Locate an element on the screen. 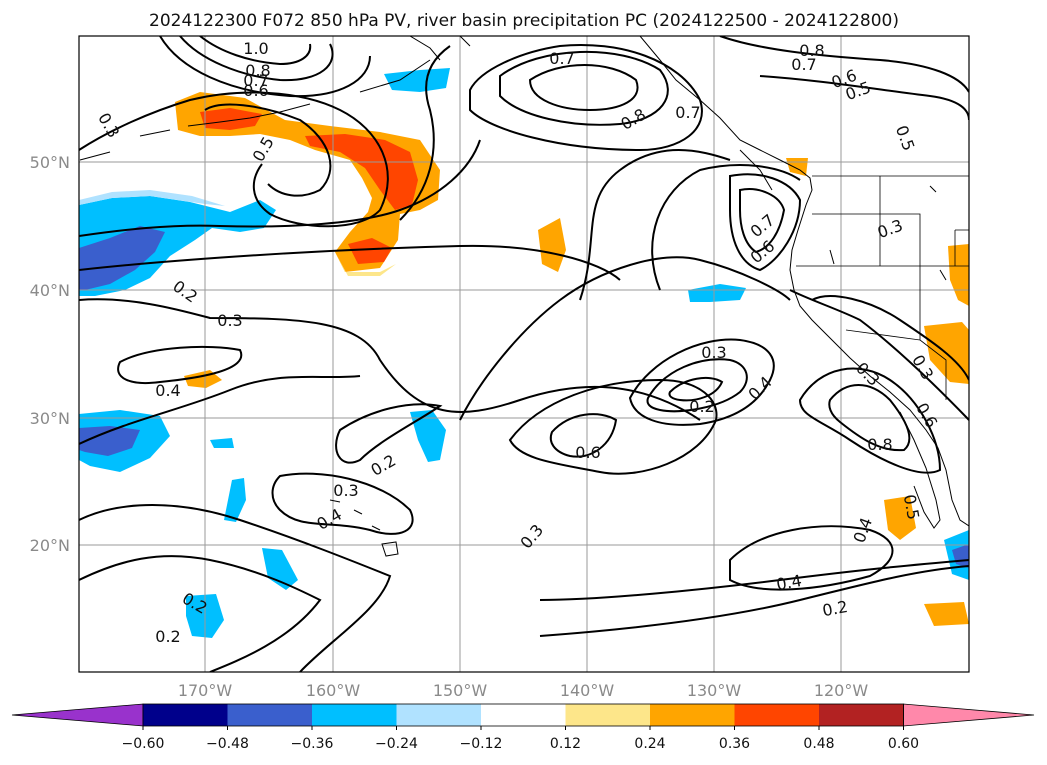  lon-label: 160°W is located at coordinates (333, 690).